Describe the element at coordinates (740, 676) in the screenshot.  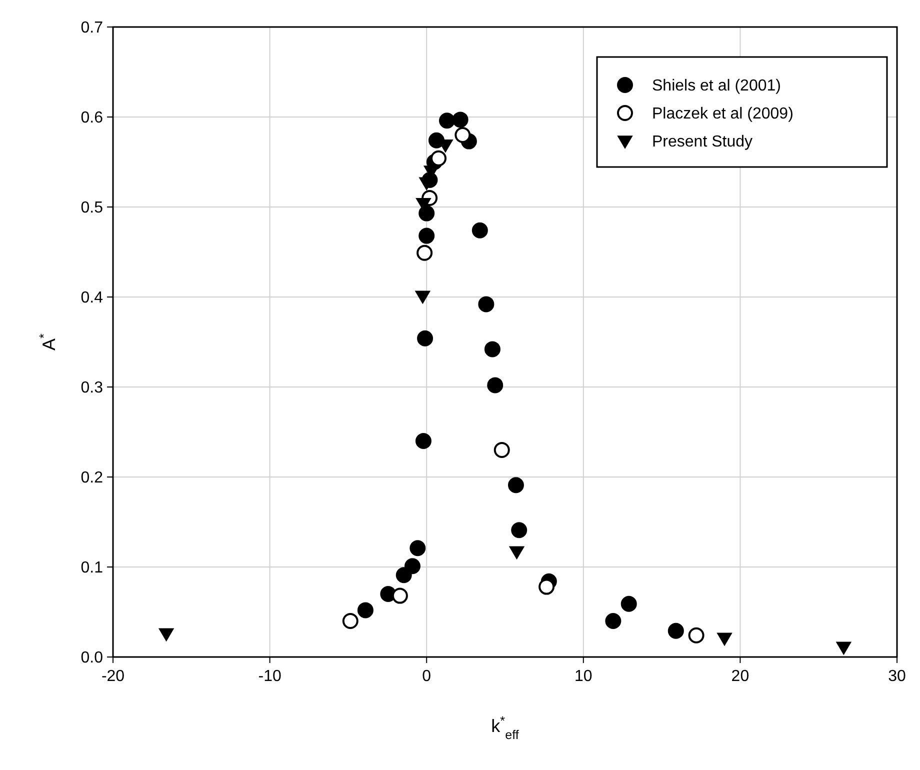
I see `x-tick-label: 20` at that location.